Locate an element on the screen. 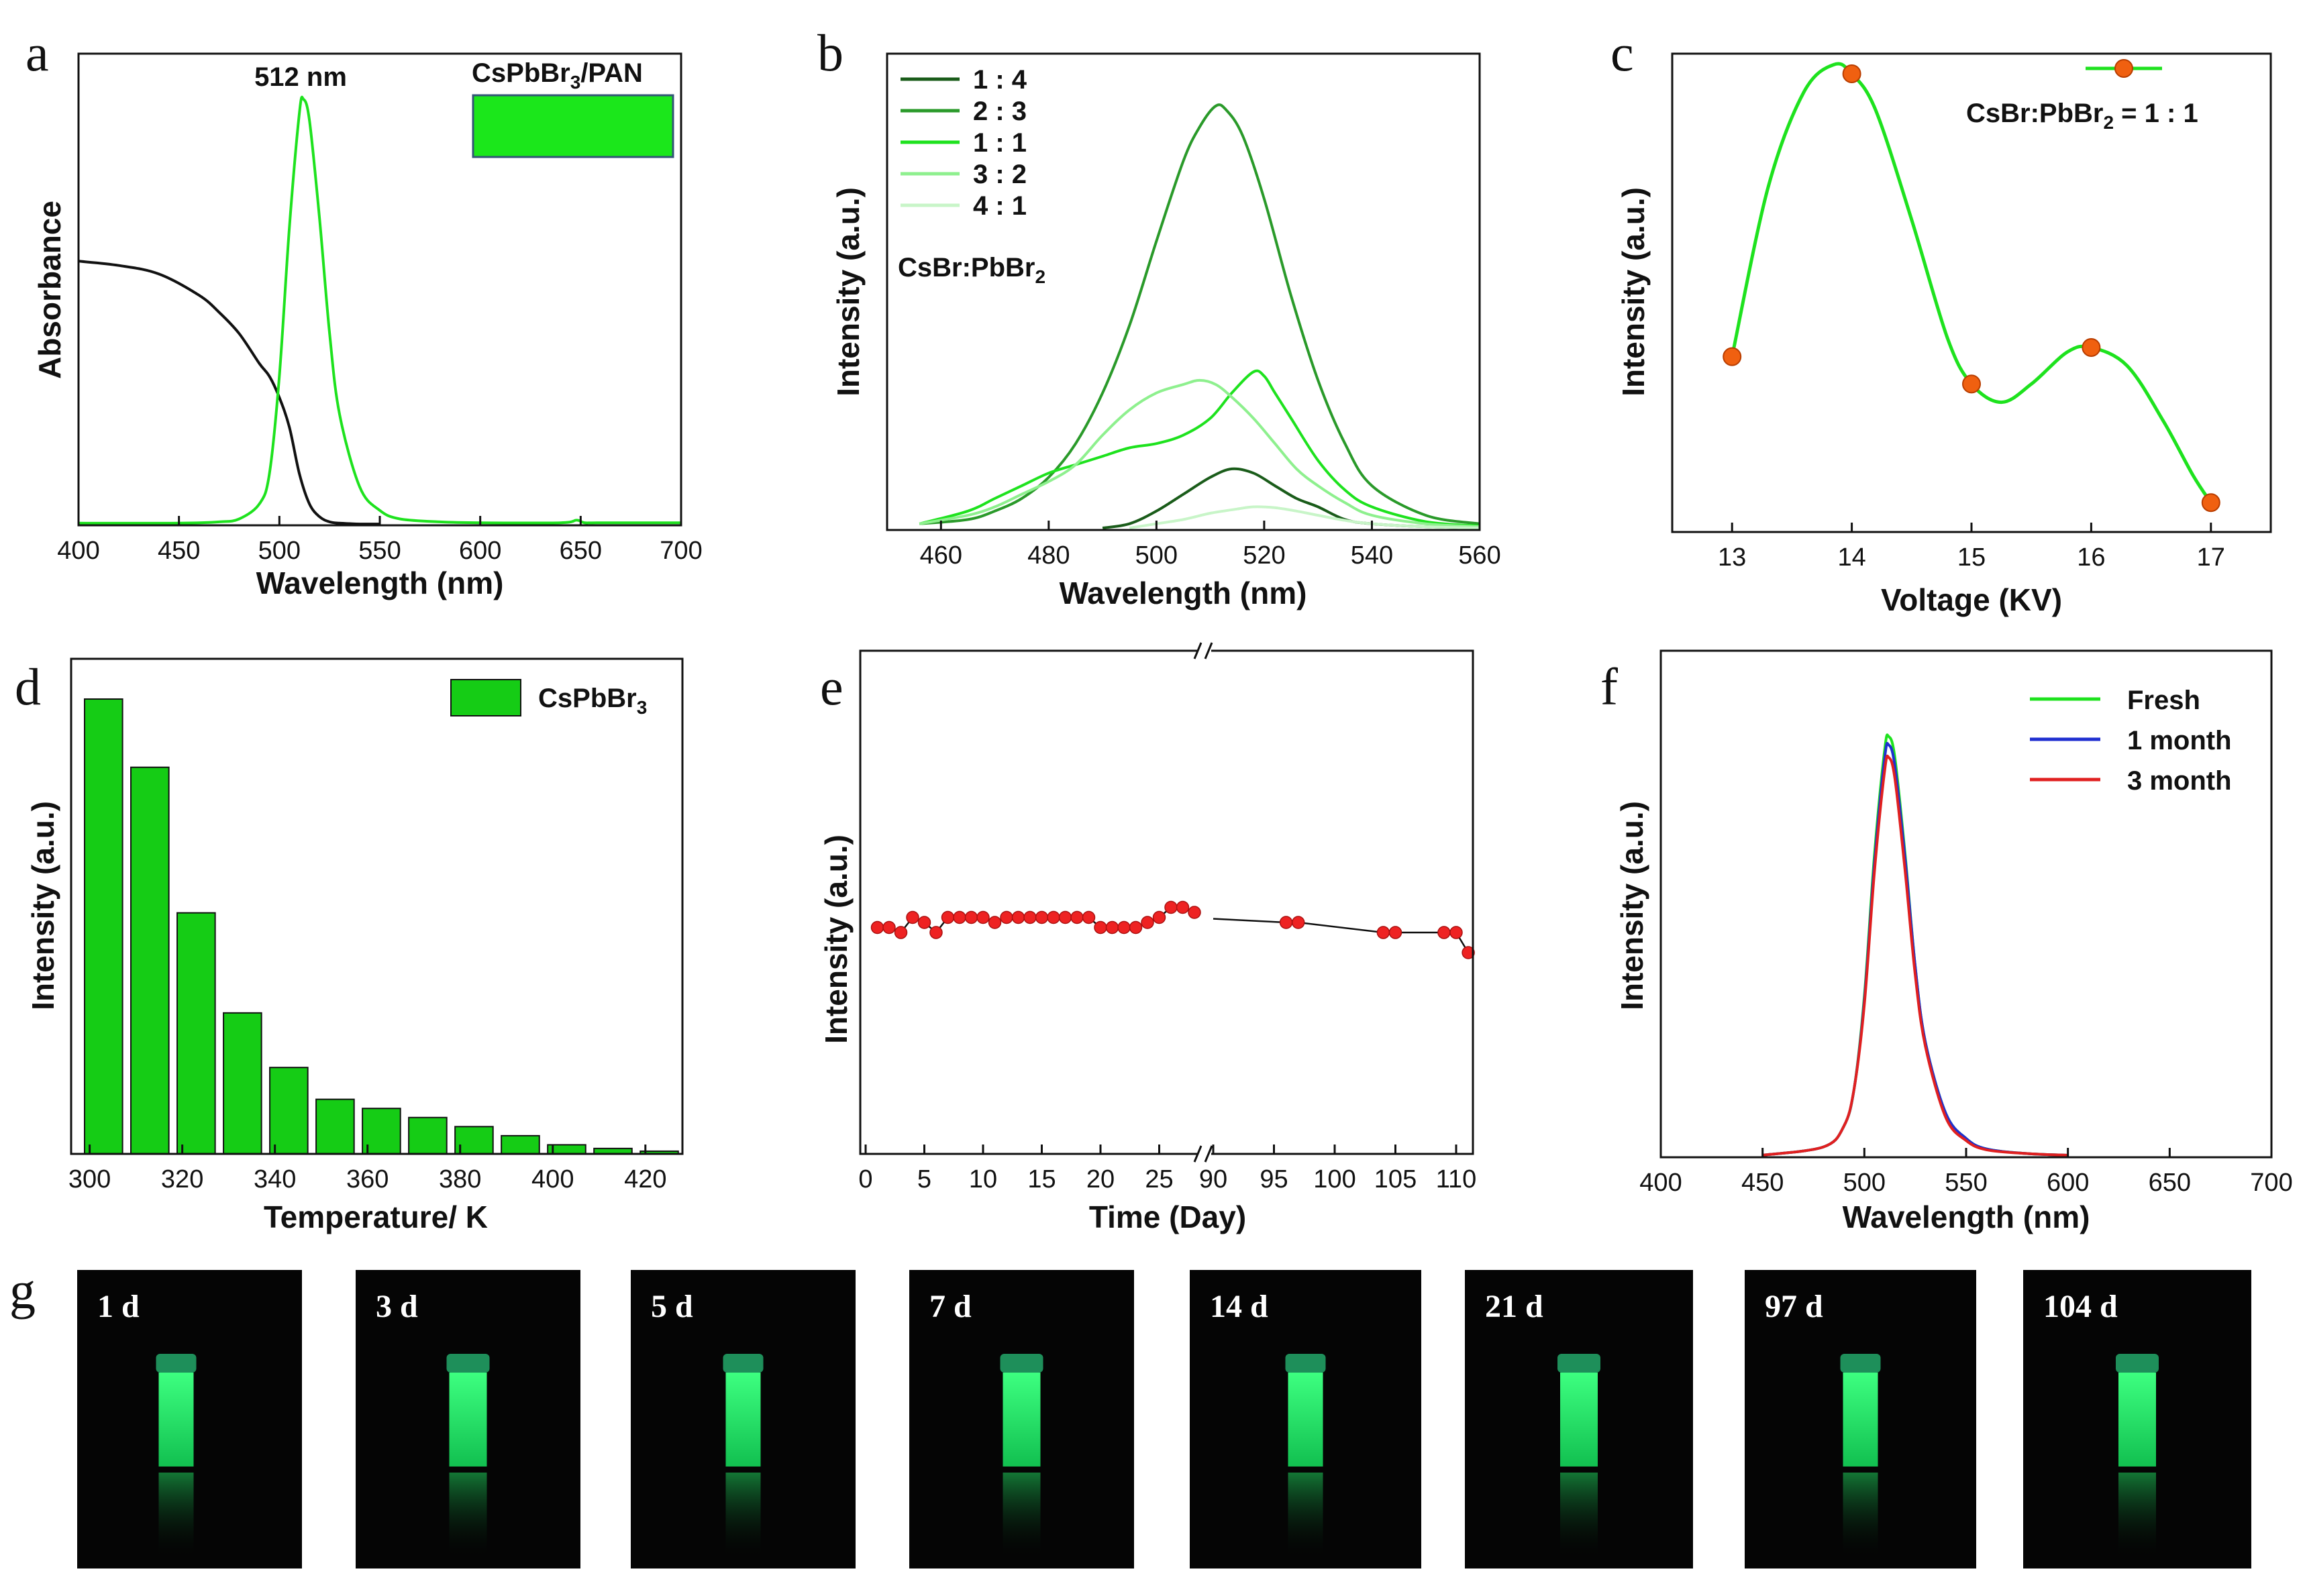 The width and height of the screenshot is (2305, 1596). panel-c-x-tick-label: 16 is located at coordinates (2091, 557).